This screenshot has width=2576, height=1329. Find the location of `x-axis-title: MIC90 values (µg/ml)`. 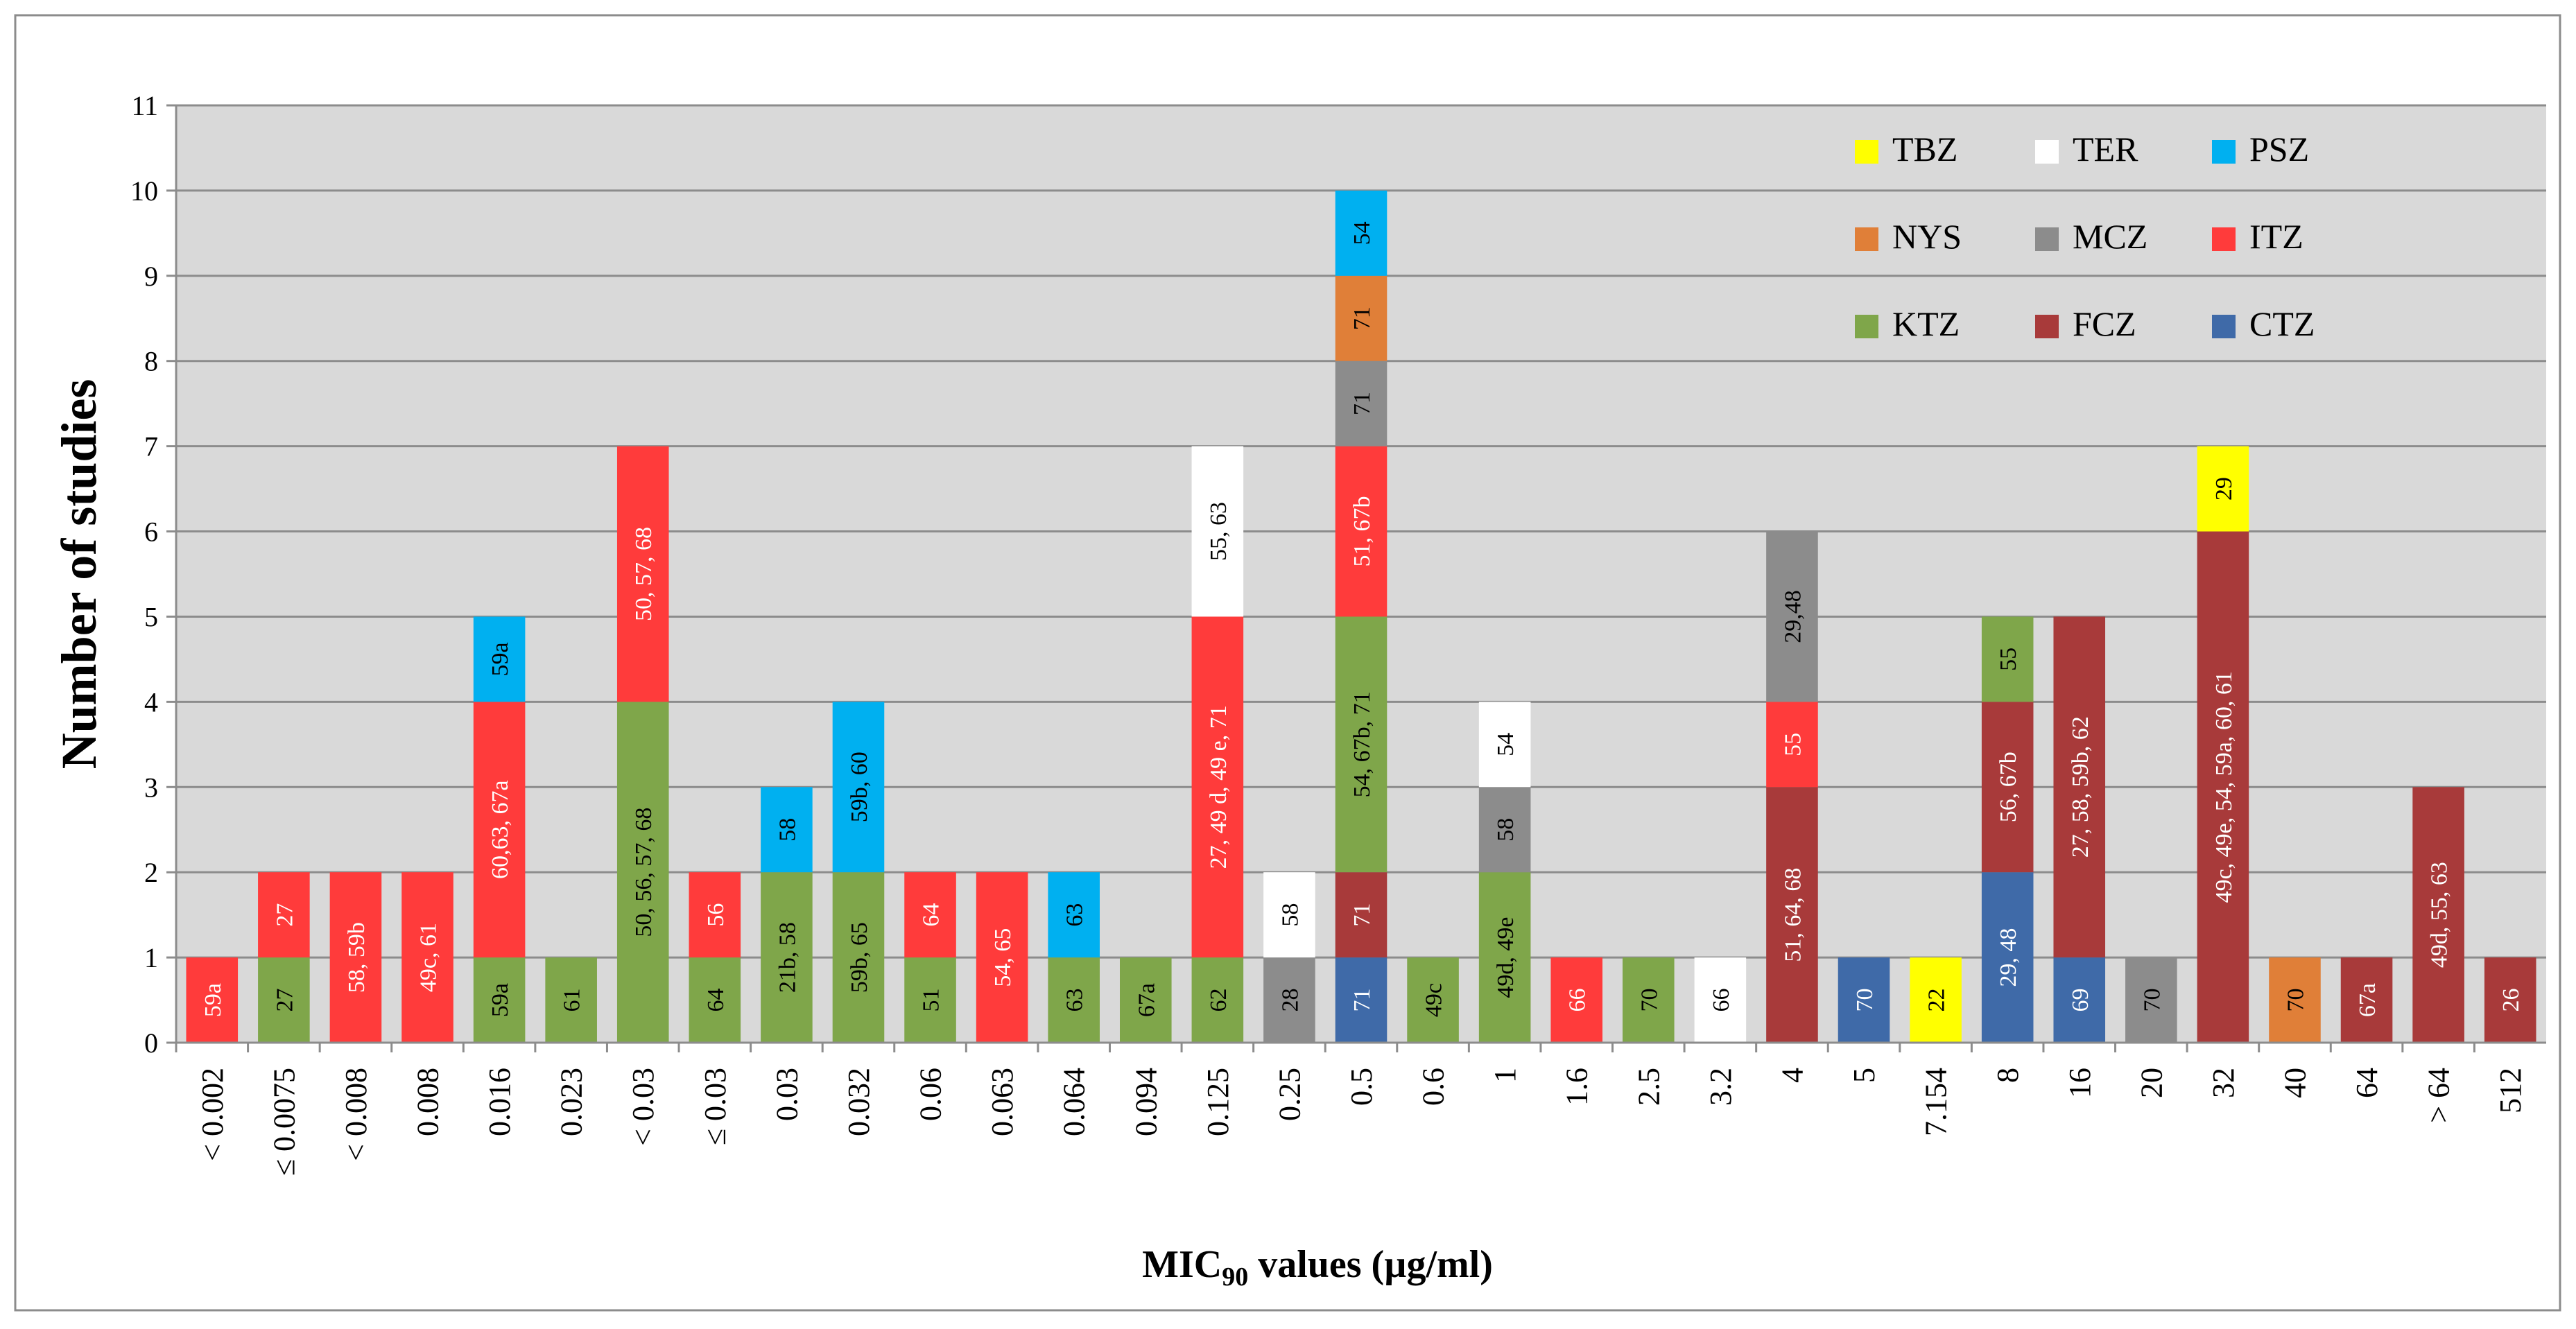

x-axis-title: MIC90 values (µg/ml) is located at coordinates (1317, 1267).